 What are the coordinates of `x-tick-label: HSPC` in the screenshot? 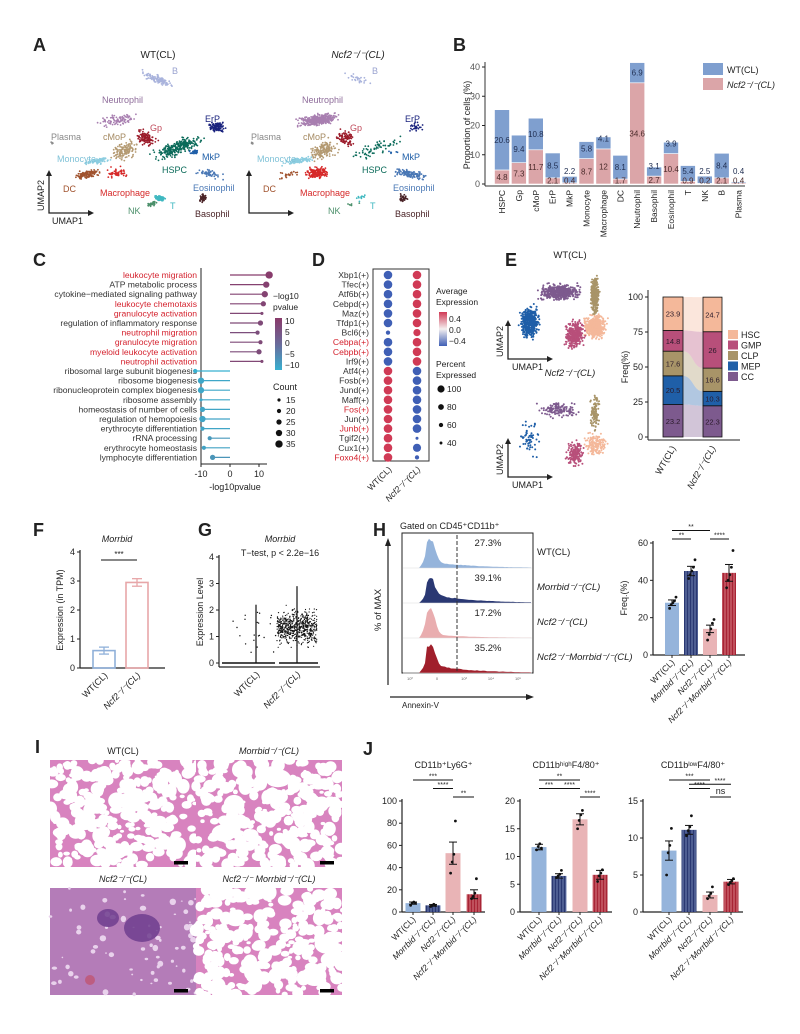 It's located at (502, 202).